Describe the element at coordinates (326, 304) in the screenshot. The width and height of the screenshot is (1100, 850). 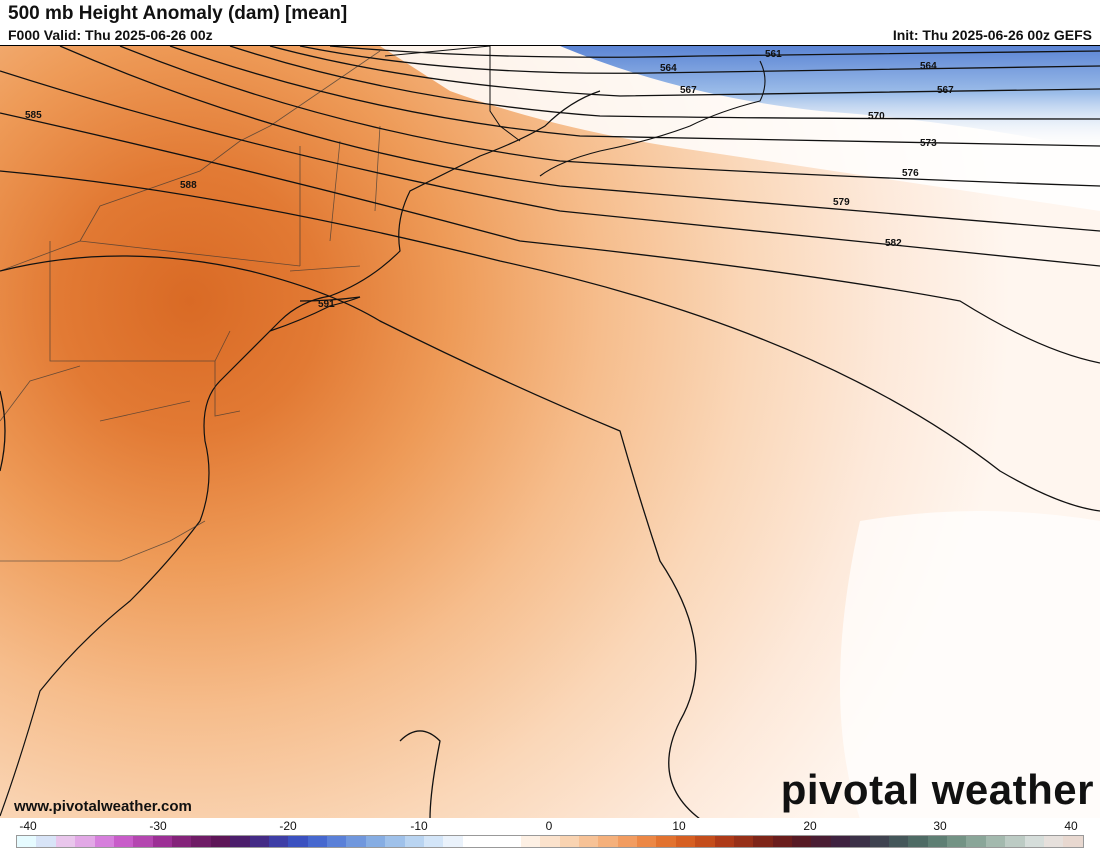
I see `contour-label-591: 591` at that location.